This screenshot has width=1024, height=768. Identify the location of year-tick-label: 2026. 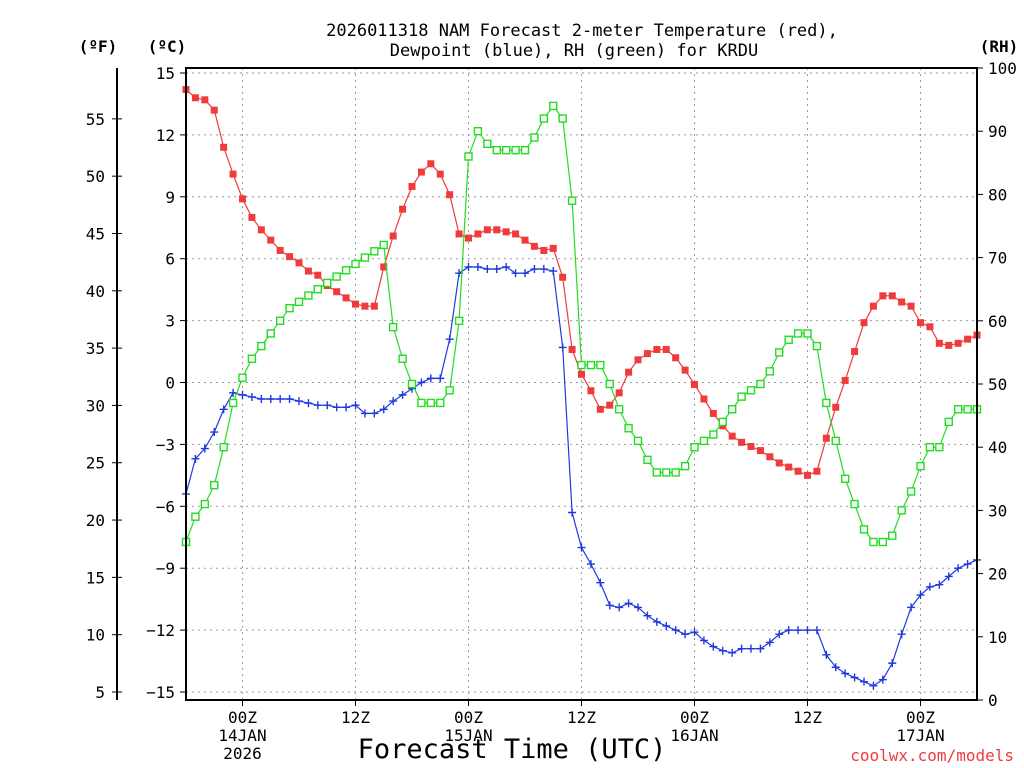
(242, 753).